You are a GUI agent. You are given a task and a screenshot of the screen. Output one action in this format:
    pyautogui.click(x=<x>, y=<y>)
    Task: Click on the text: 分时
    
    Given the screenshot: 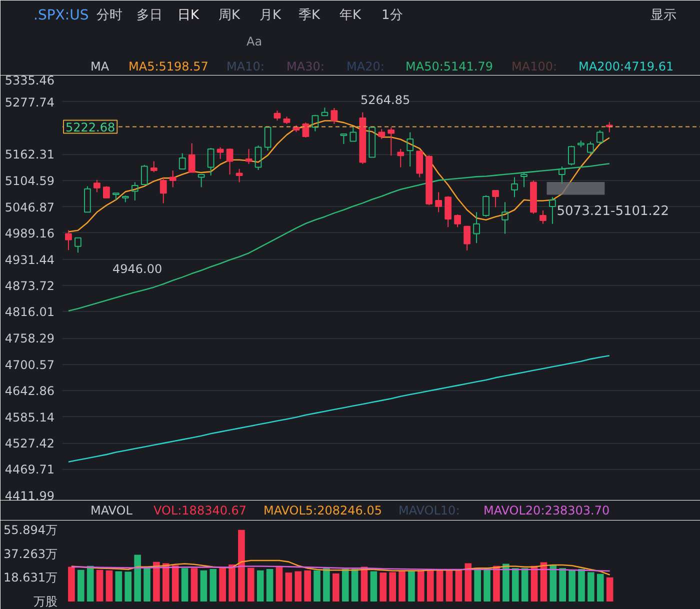 What is the action you would take?
    pyautogui.click(x=109, y=15)
    